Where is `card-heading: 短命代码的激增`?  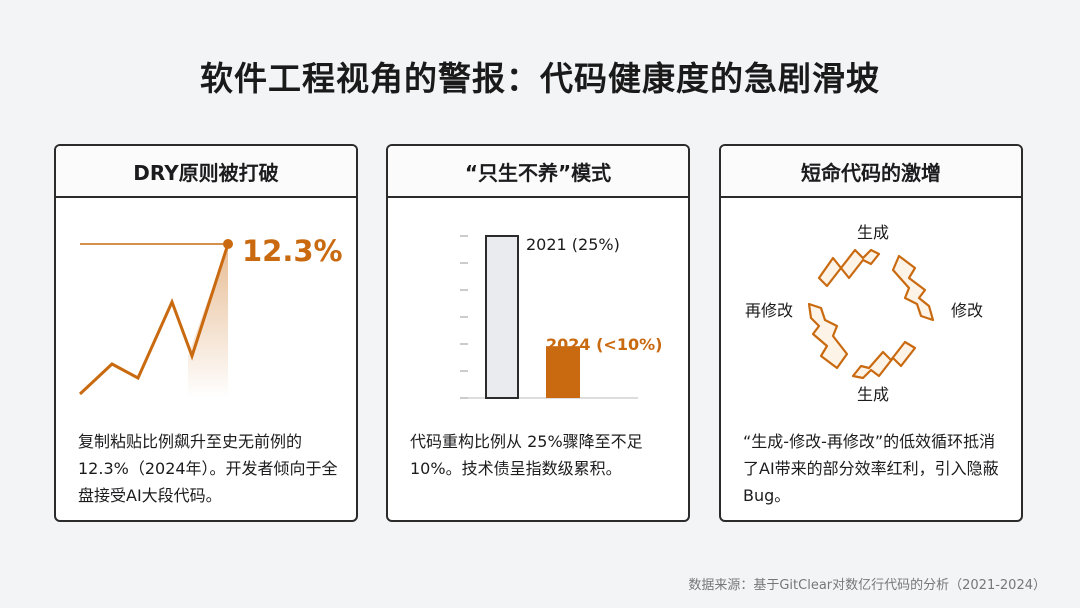 card-heading: 短命代码的激增 is located at coordinates (871, 172).